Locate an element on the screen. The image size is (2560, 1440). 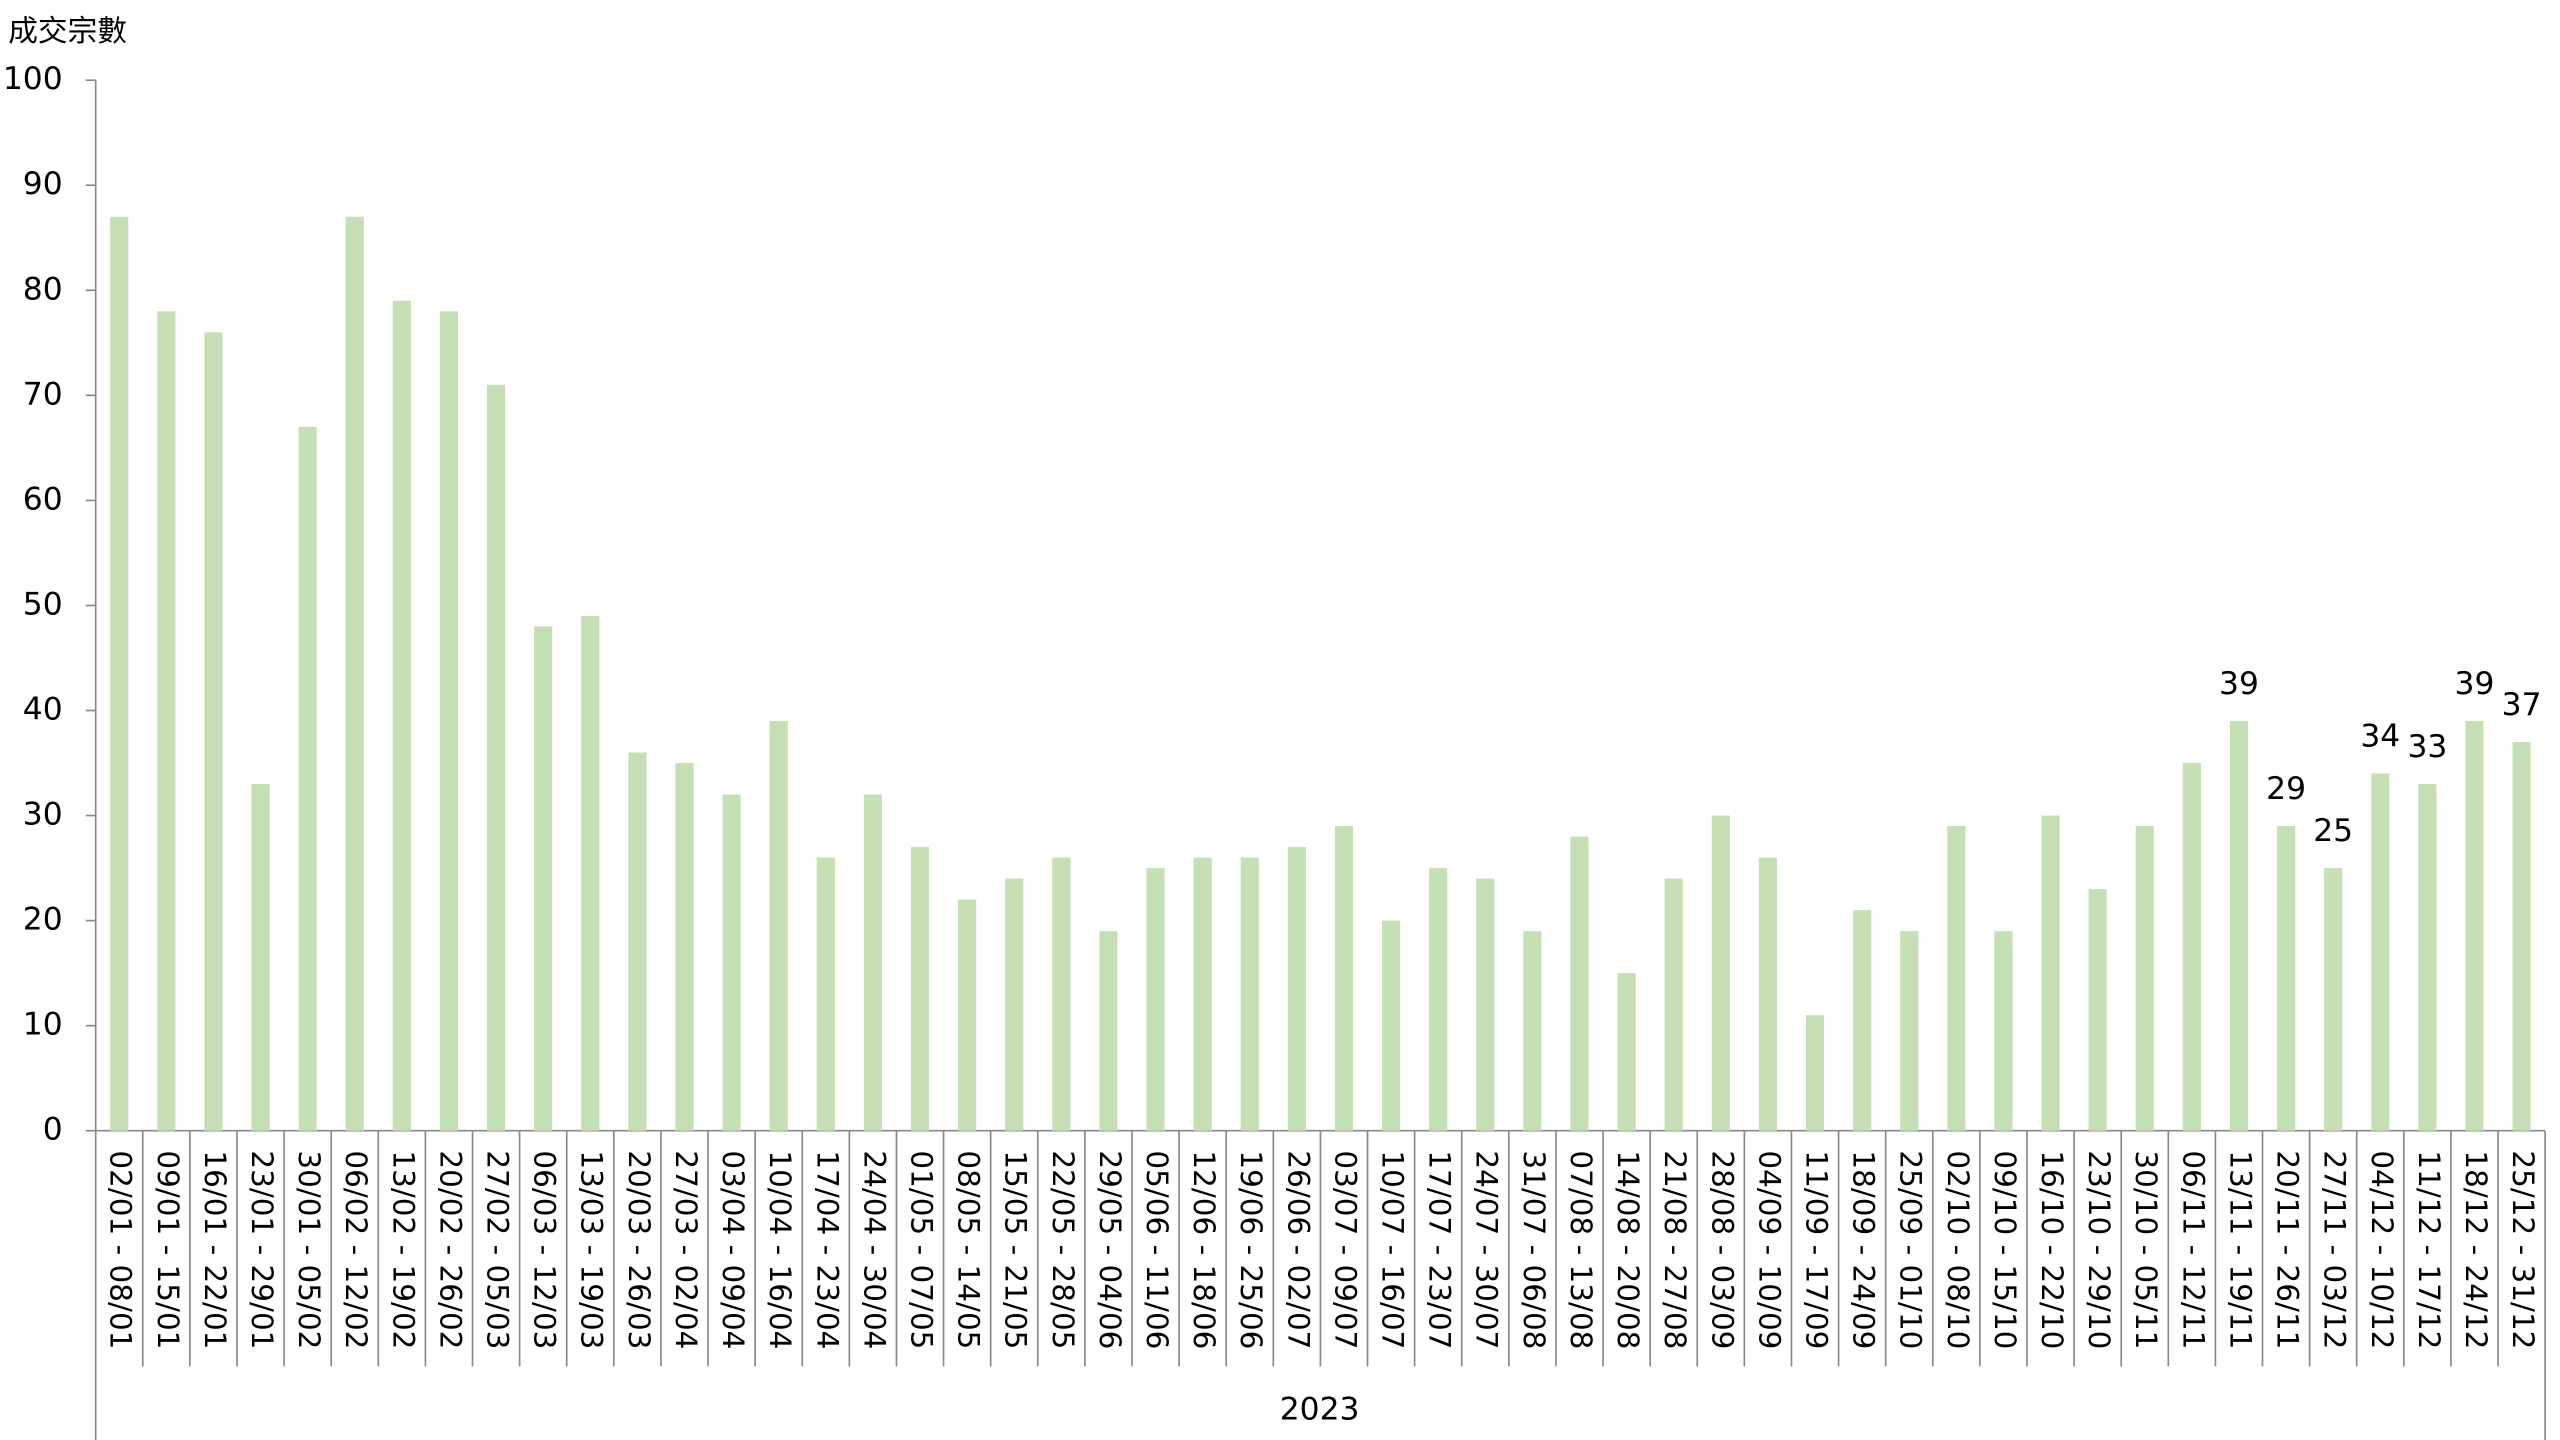
x-tick-label: 30/01 - 05/02 is located at coordinates (309, 1249).